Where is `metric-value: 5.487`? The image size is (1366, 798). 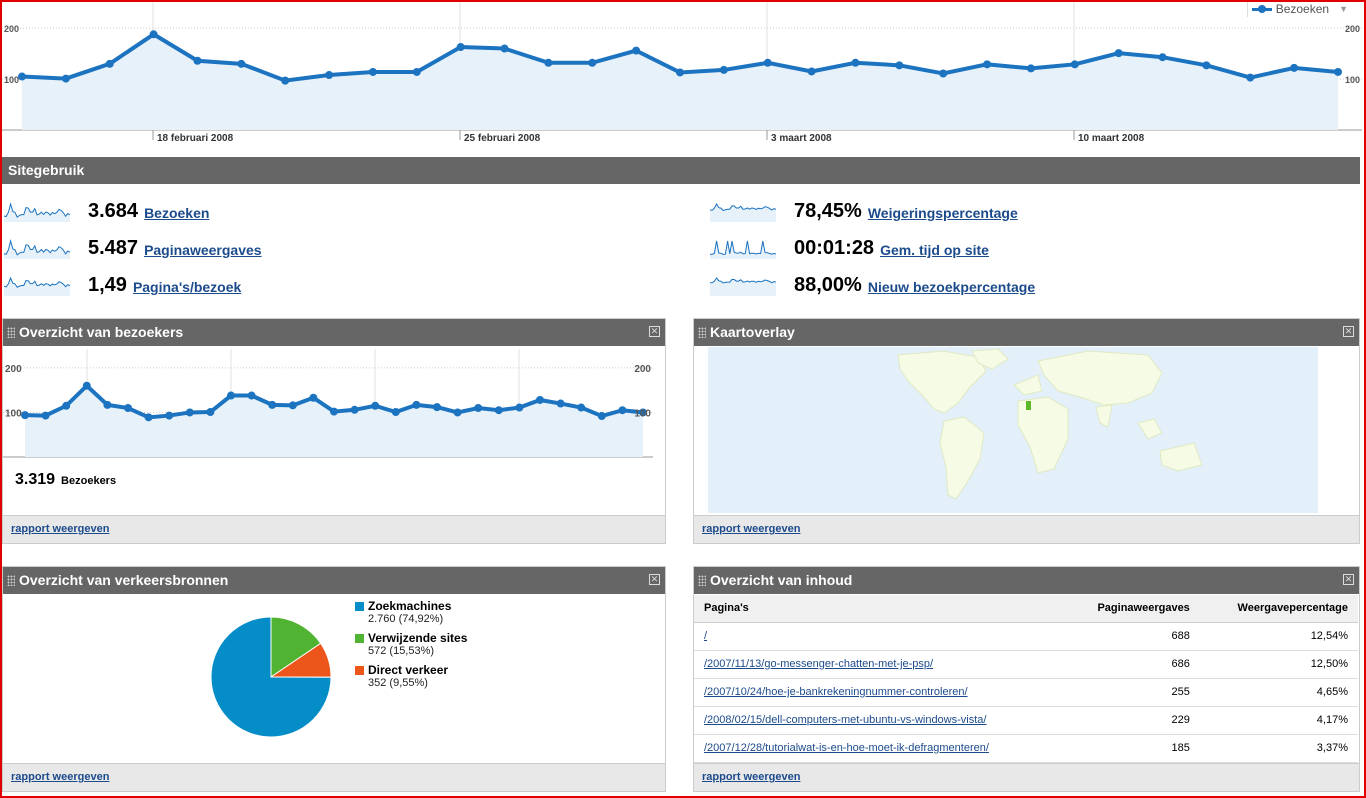 metric-value: 5.487 is located at coordinates (113, 247).